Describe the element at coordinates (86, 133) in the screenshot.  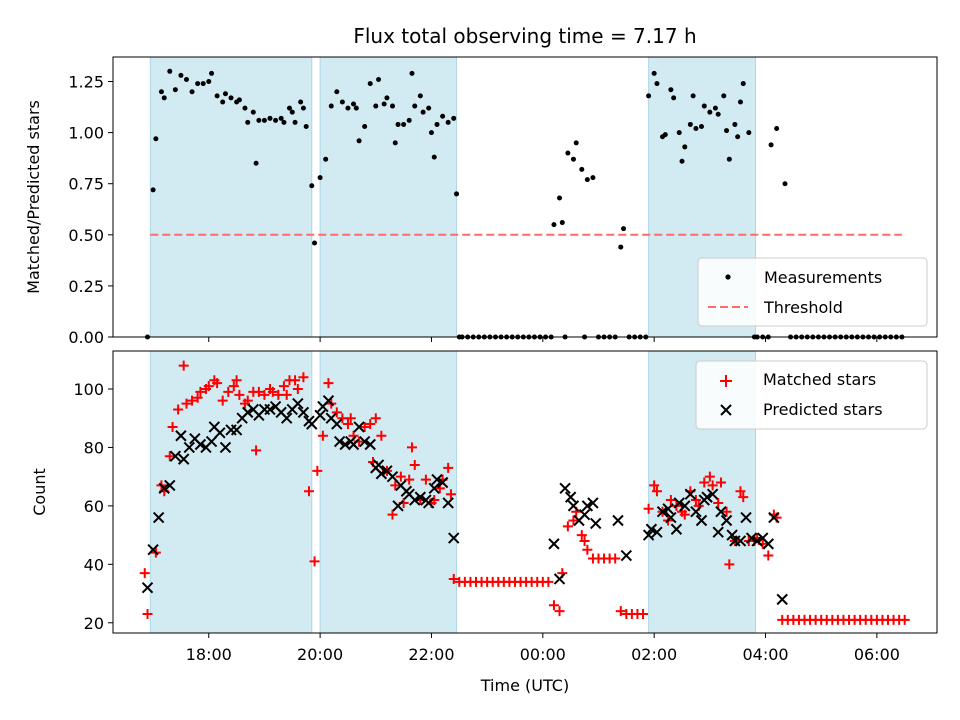
I see `ratio-y-tick-label: 1.00` at that location.